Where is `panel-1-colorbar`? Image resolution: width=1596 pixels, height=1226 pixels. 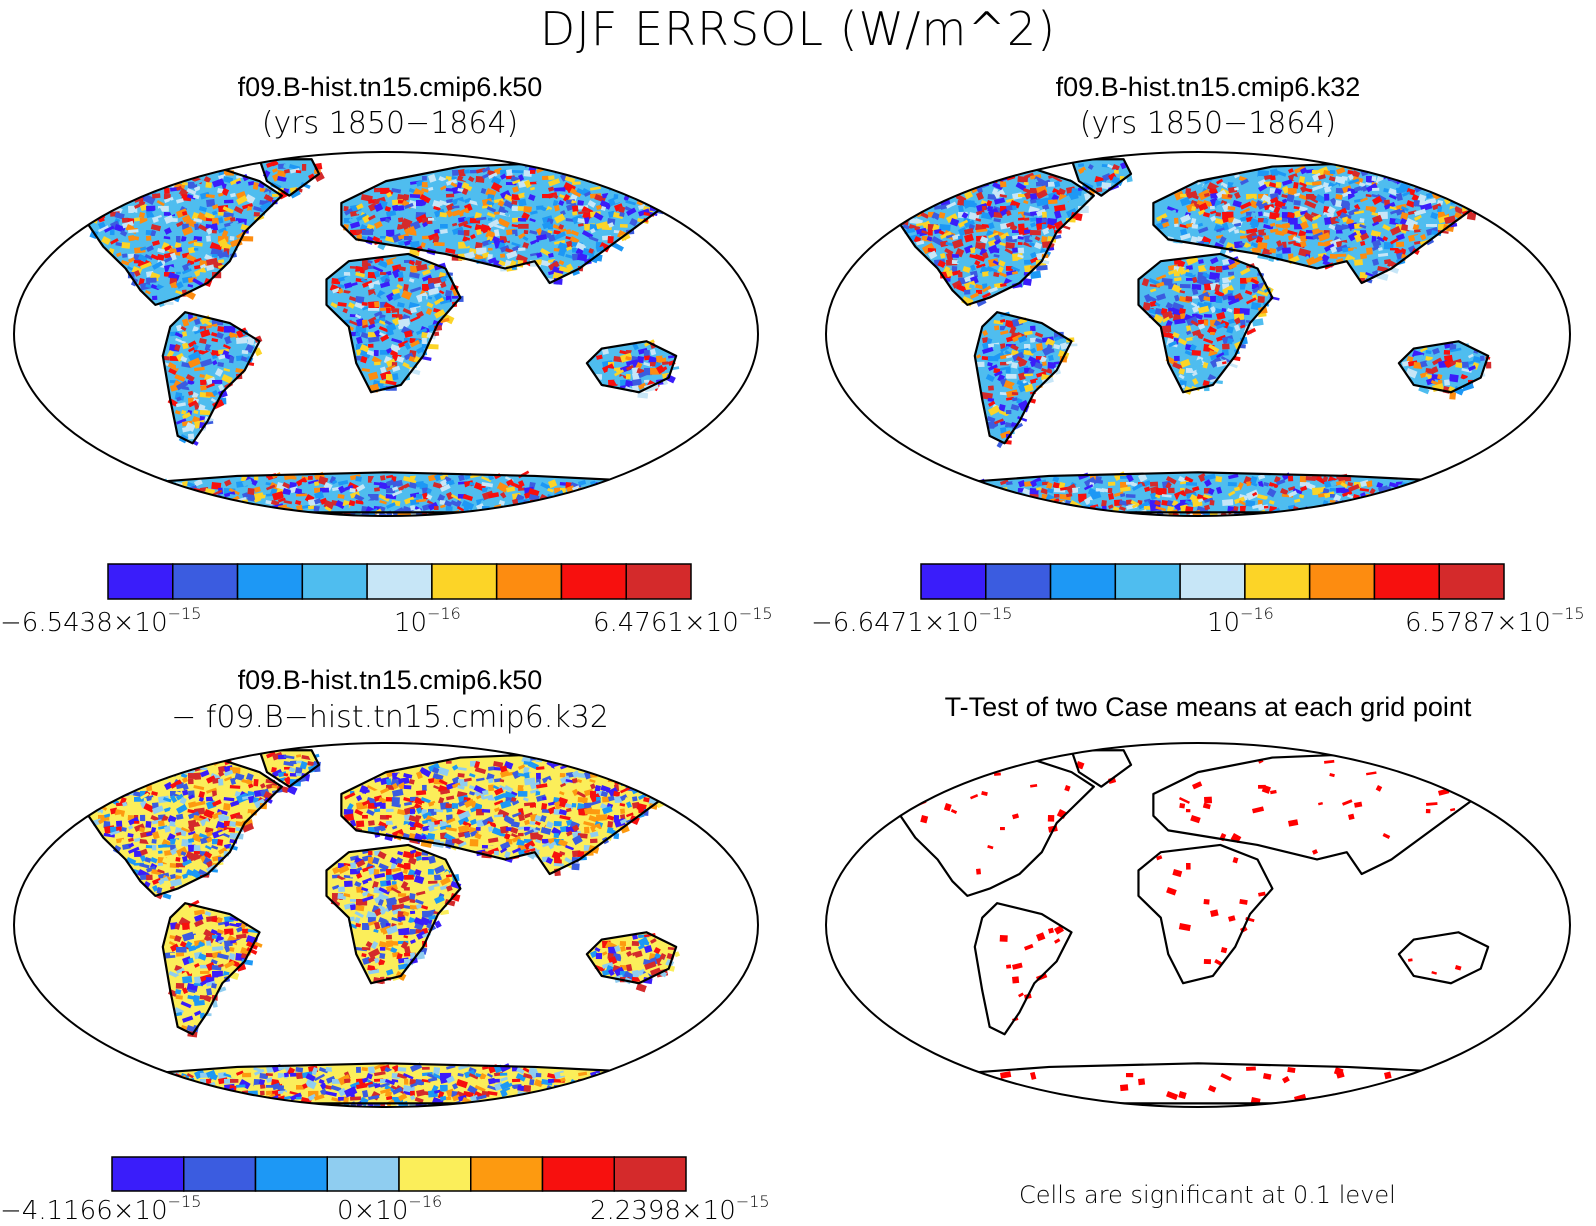 panel-1-colorbar is located at coordinates (399, 581).